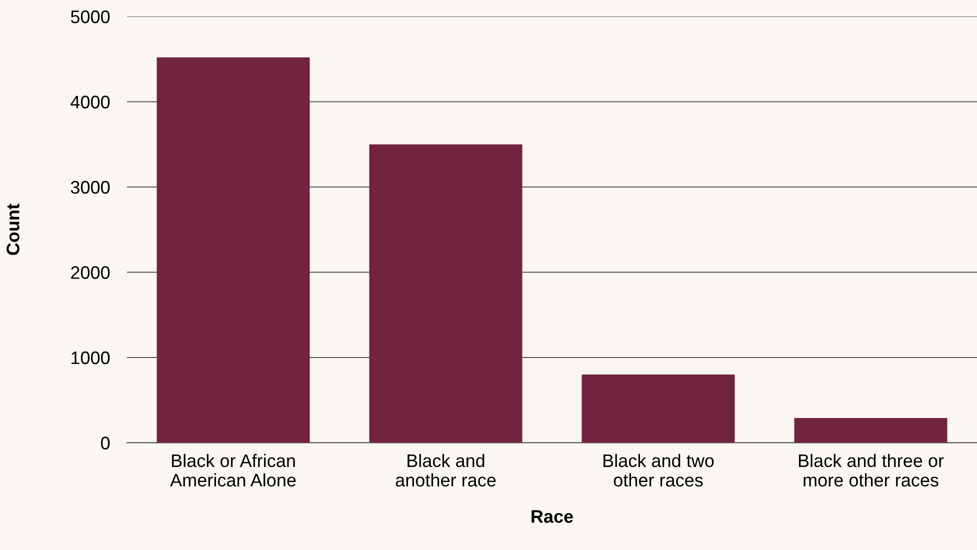 The width and height of the screenshot is (977, 550). Describe the element at coordinates (13, 229) in the screenshot. I see `y-axis-title: Count` at that location.